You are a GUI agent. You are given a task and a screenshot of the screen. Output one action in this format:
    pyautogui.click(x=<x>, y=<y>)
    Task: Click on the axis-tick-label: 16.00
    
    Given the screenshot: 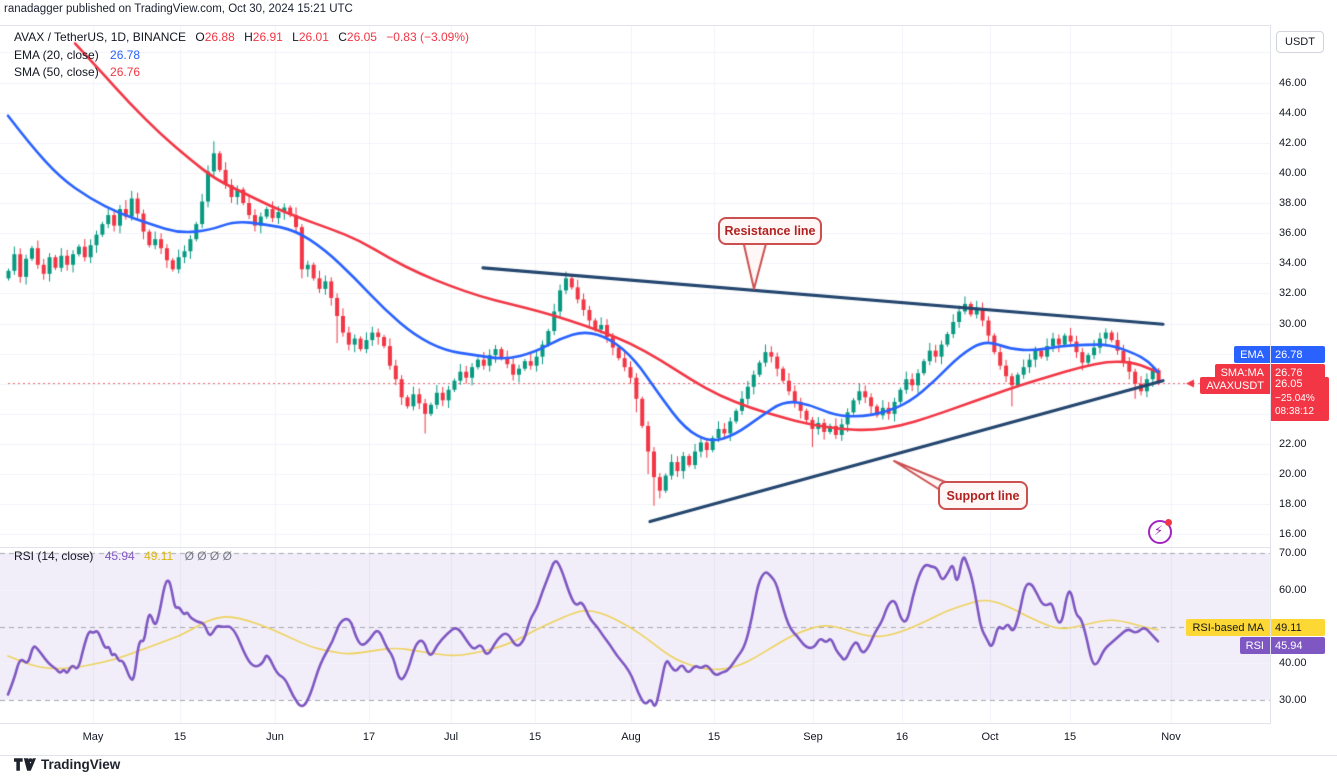 What is the action you would take?
    pyautogui.click(x=1293, y=534)
    